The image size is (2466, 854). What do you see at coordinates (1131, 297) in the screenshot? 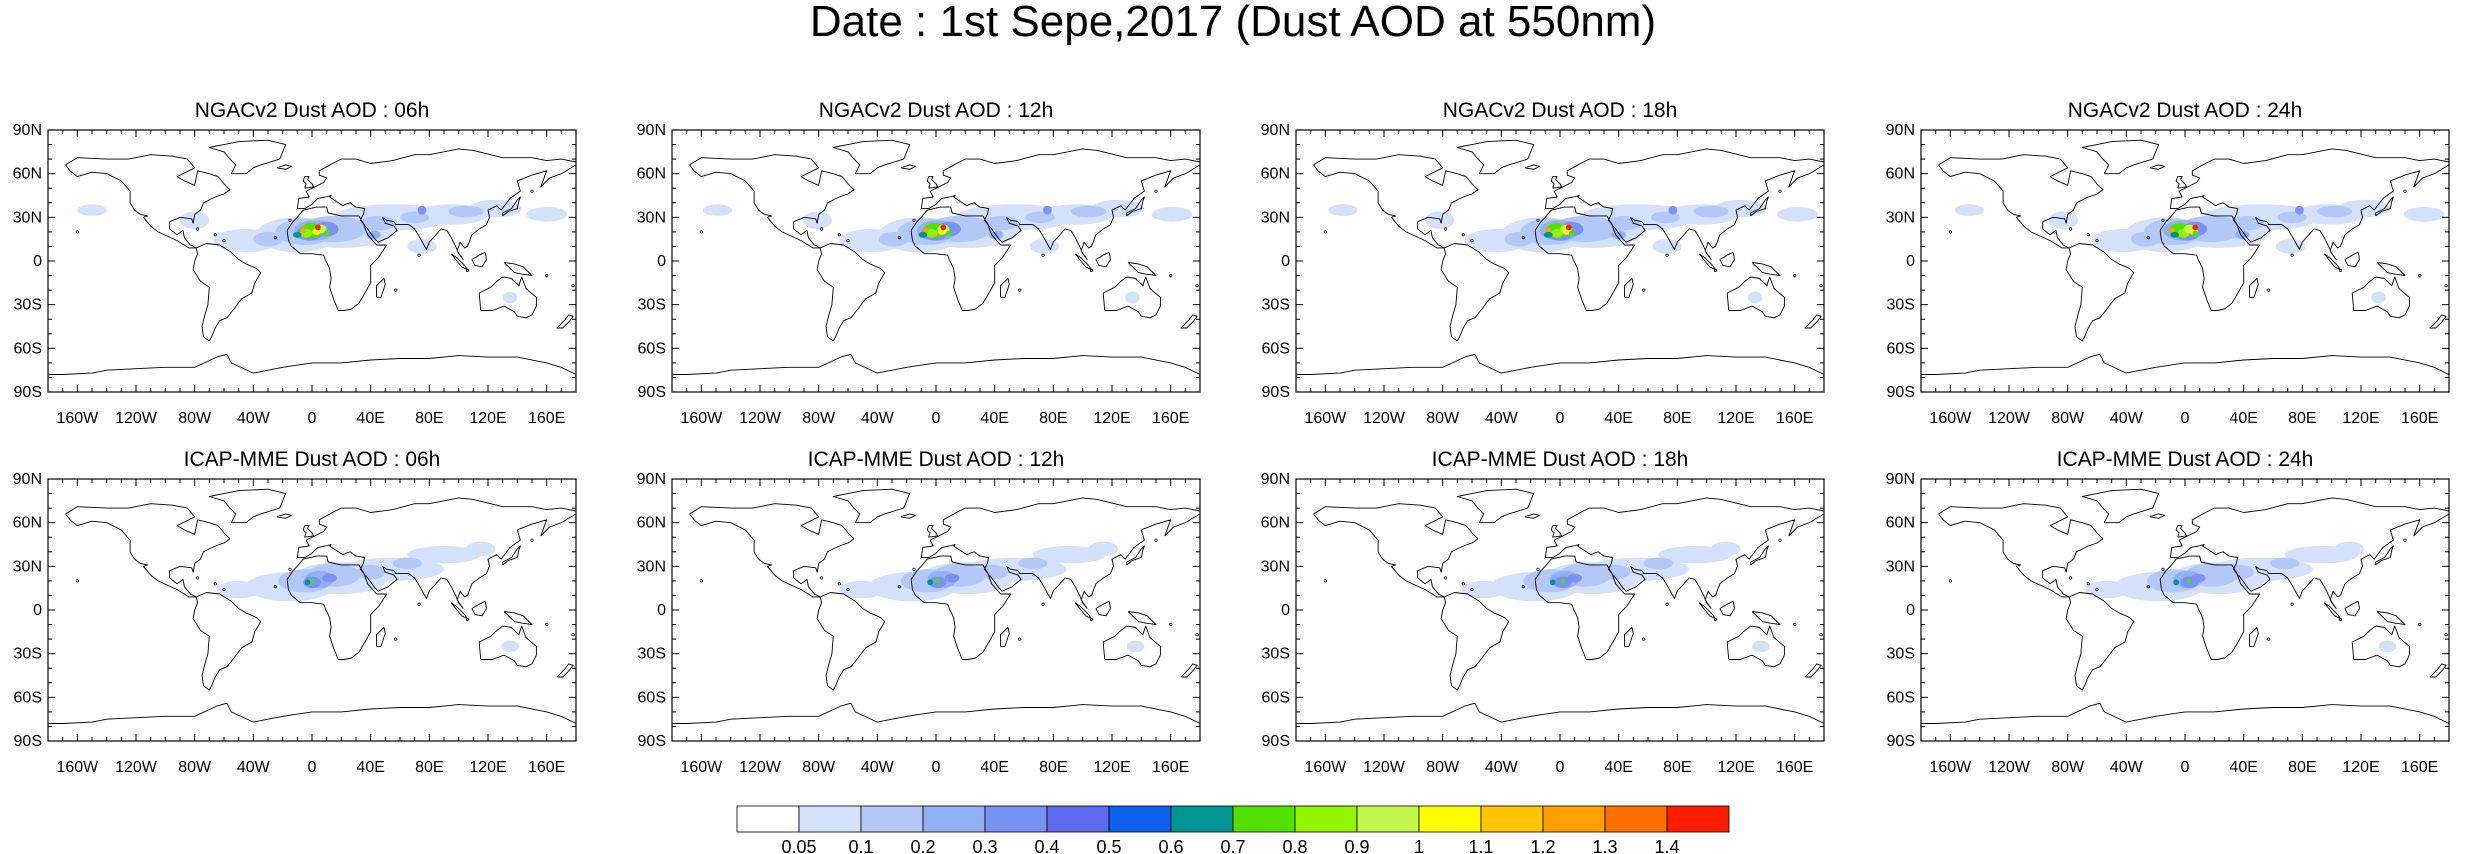
I see `coastline-australia` at bounding box center [1131, 297].